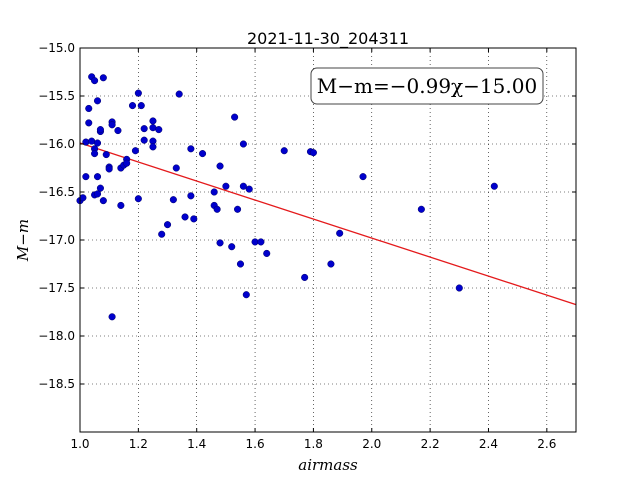  What do you see at coordinates (56, 240) in the screenshot?
I see `y-tick-label: −17.0` at bounding box center [56, 240].